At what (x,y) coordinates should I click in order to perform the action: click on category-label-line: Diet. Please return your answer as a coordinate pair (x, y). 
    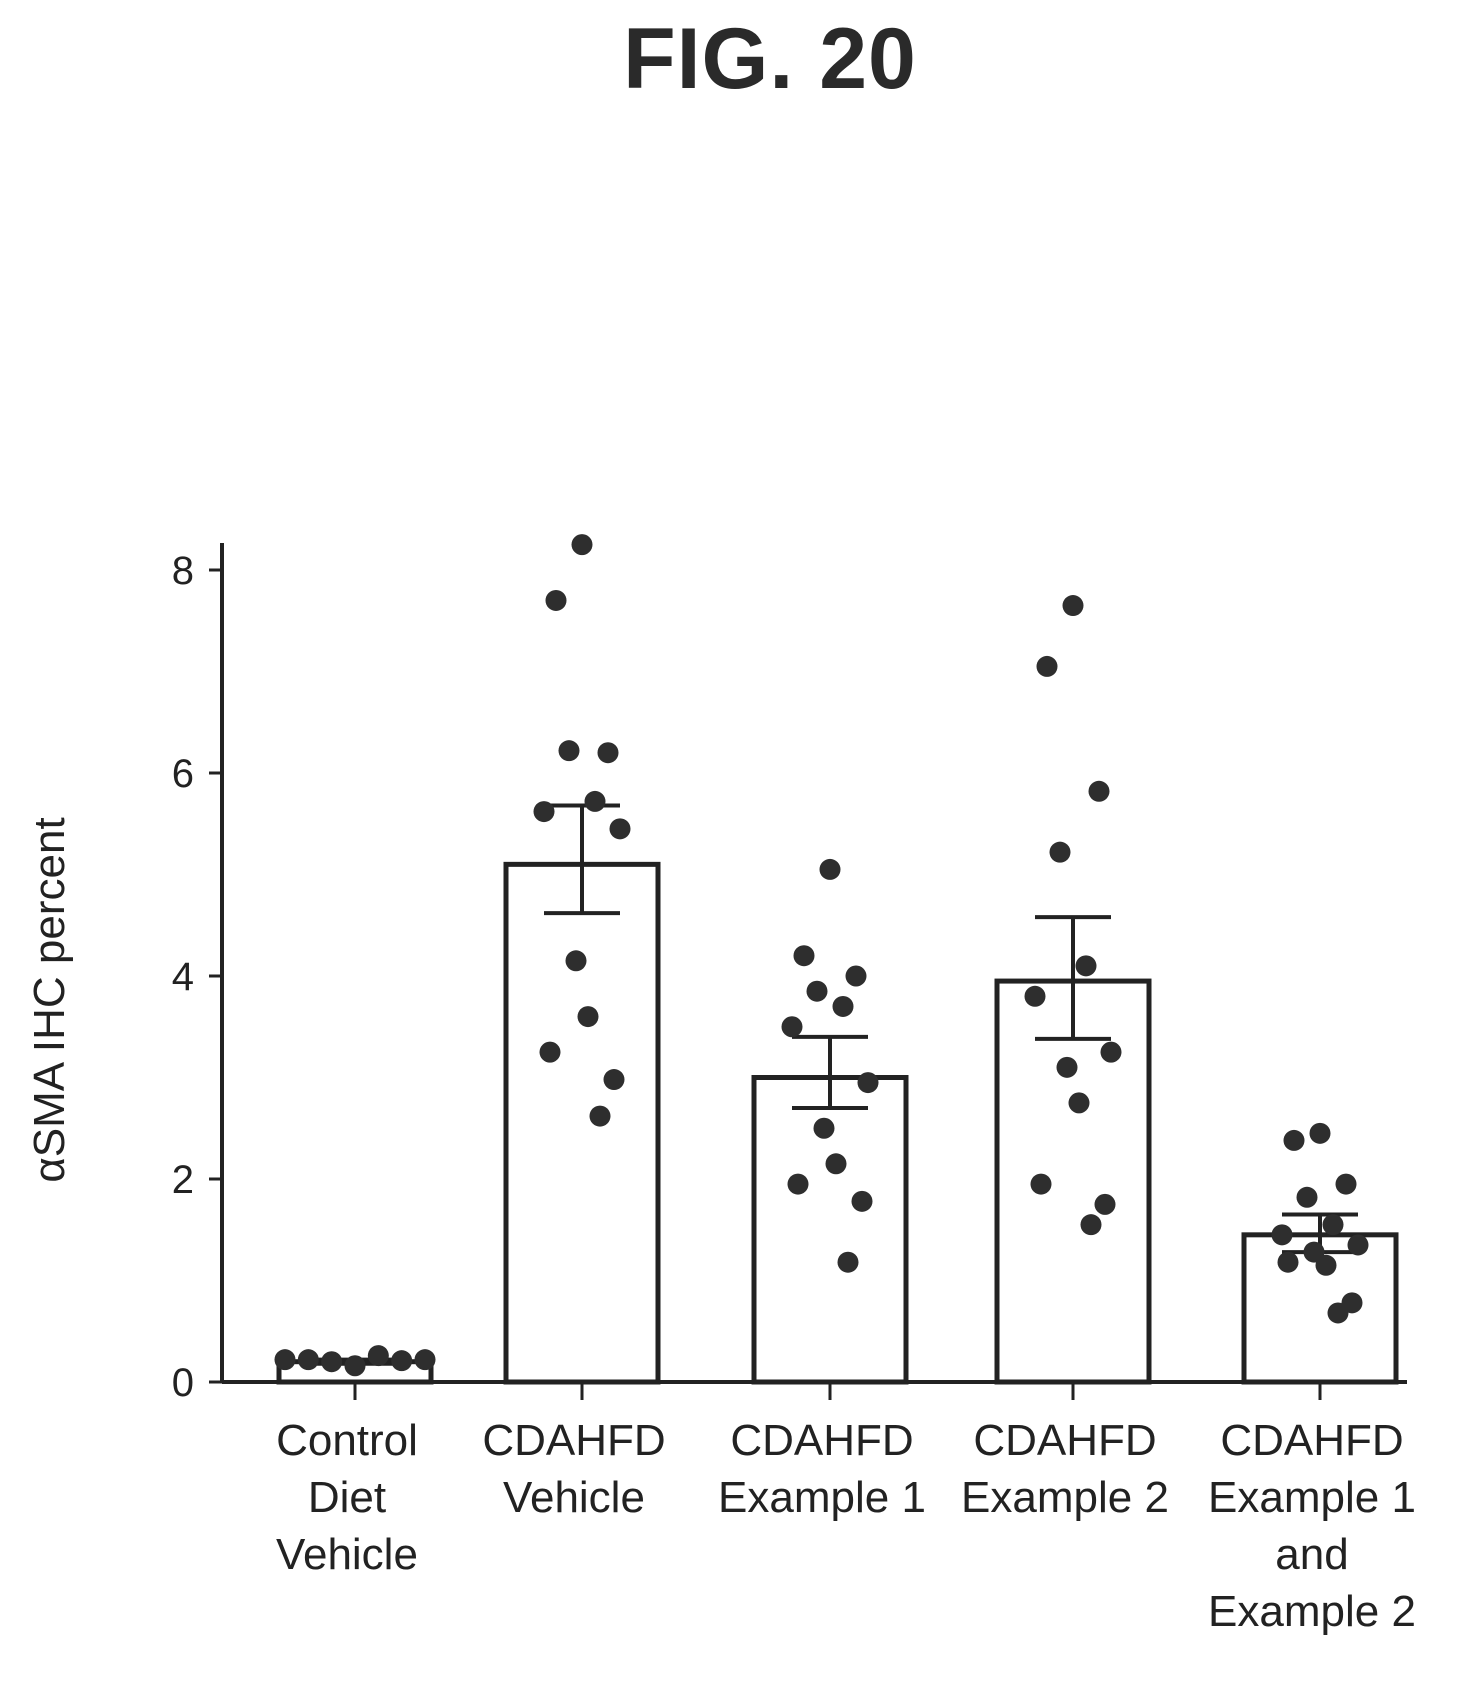
    Looking at the image, I should click on (347, 1497).